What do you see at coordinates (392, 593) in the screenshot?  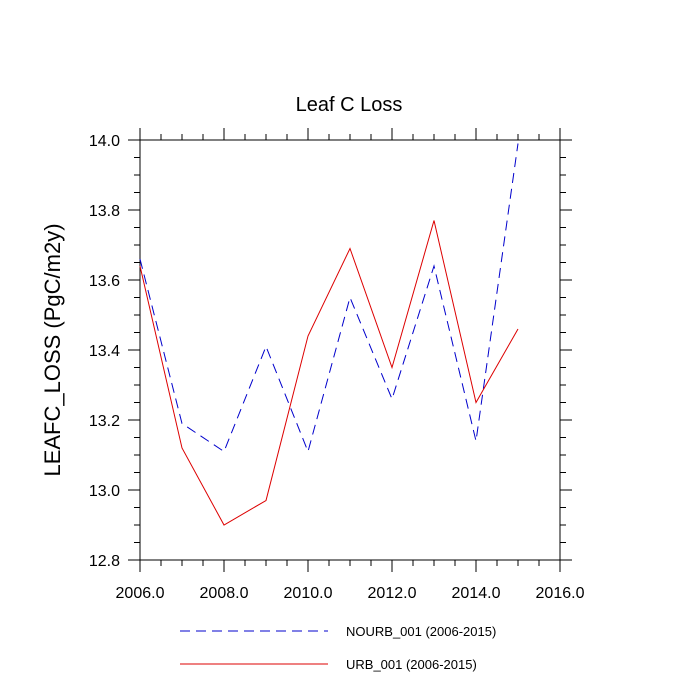 I see `x-tick-label: 2012.0` at bounding box center [392, 593].